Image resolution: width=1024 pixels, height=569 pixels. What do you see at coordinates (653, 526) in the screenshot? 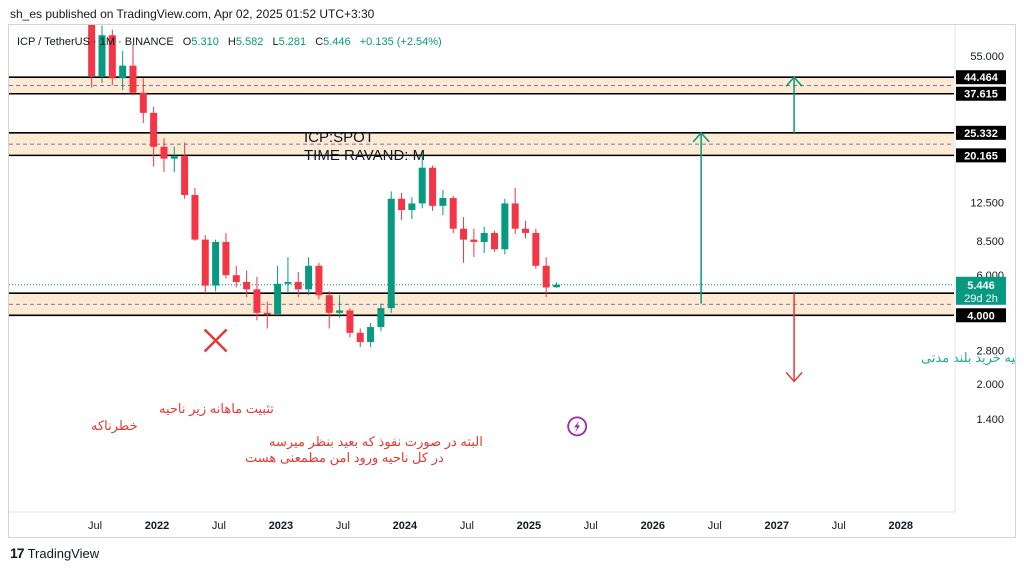
I see `x-tick-label: 2026` at bounding box center [653, 526].